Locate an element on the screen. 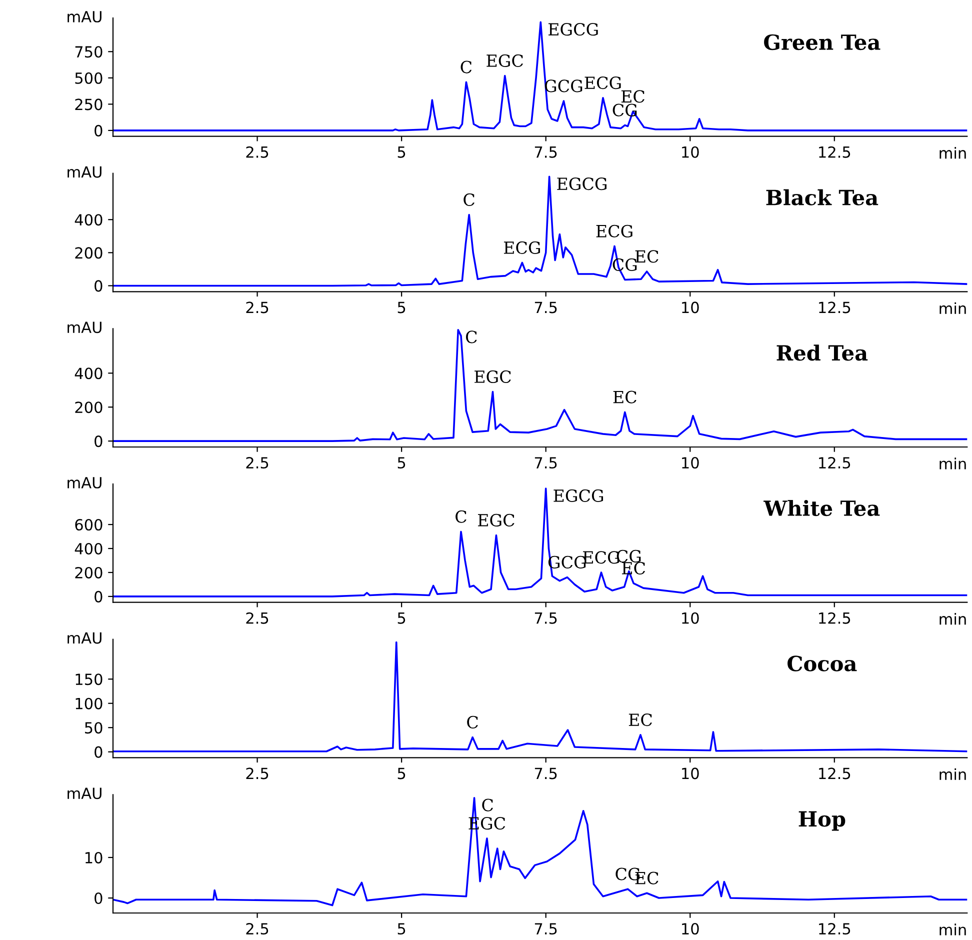 Image resolution: width=972 pixels, height=940 pixels. annotation: CG is located at coordinates (624, 110).